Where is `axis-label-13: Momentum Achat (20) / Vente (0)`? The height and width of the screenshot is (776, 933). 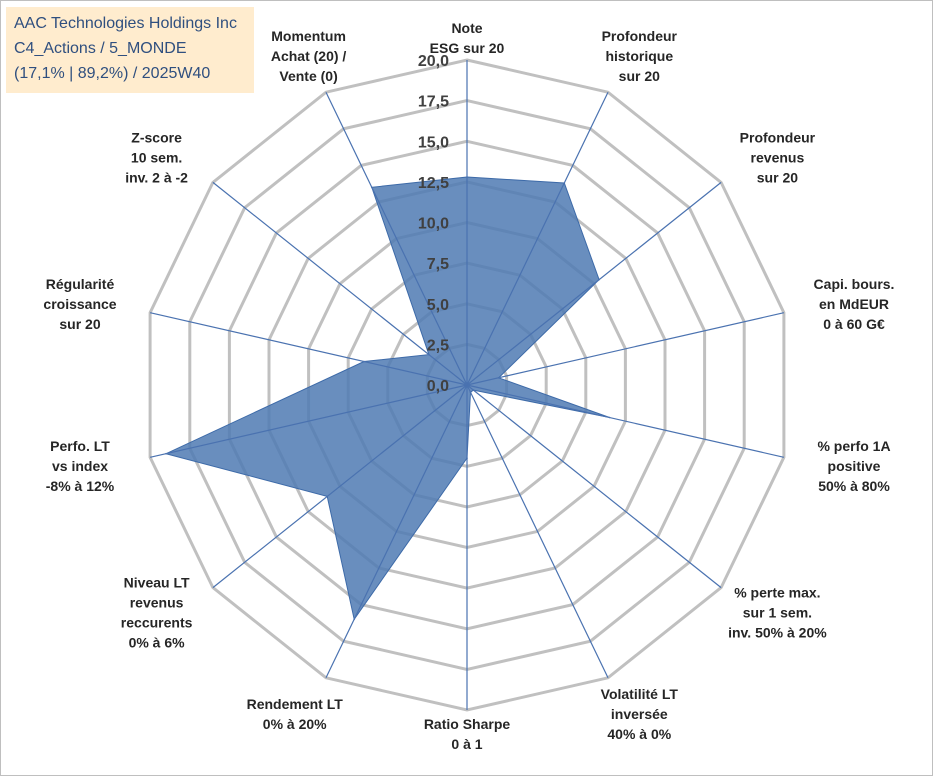 axis-label-13: Momentum Achat (20) / Vente (0) is located at coordinates (309, 56).